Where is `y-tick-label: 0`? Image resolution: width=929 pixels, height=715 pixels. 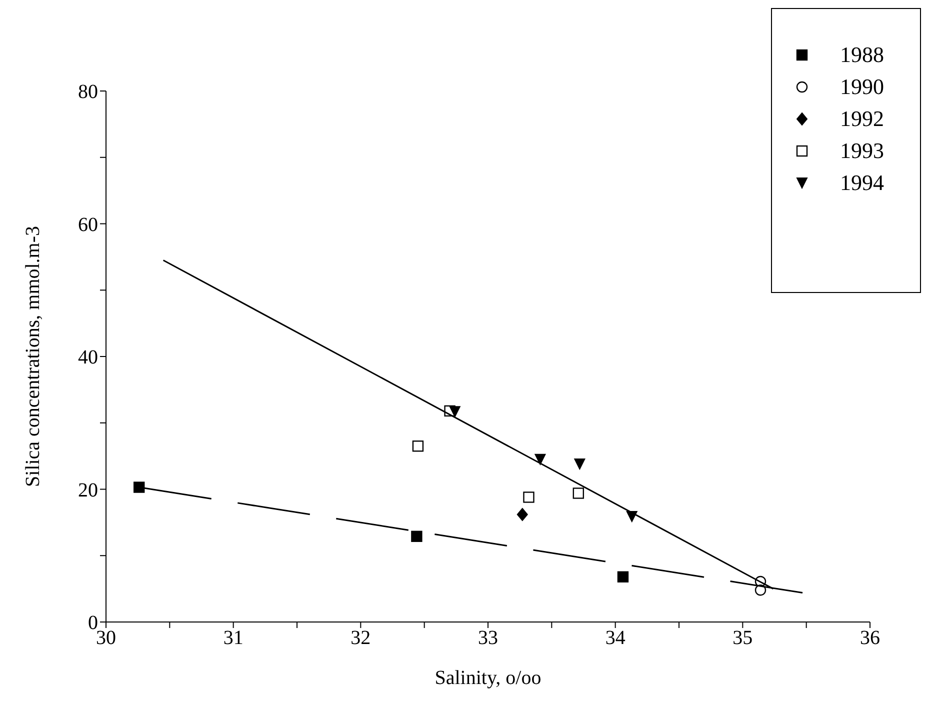 y-tick-label: 0 is located at coordinates (93, 623).